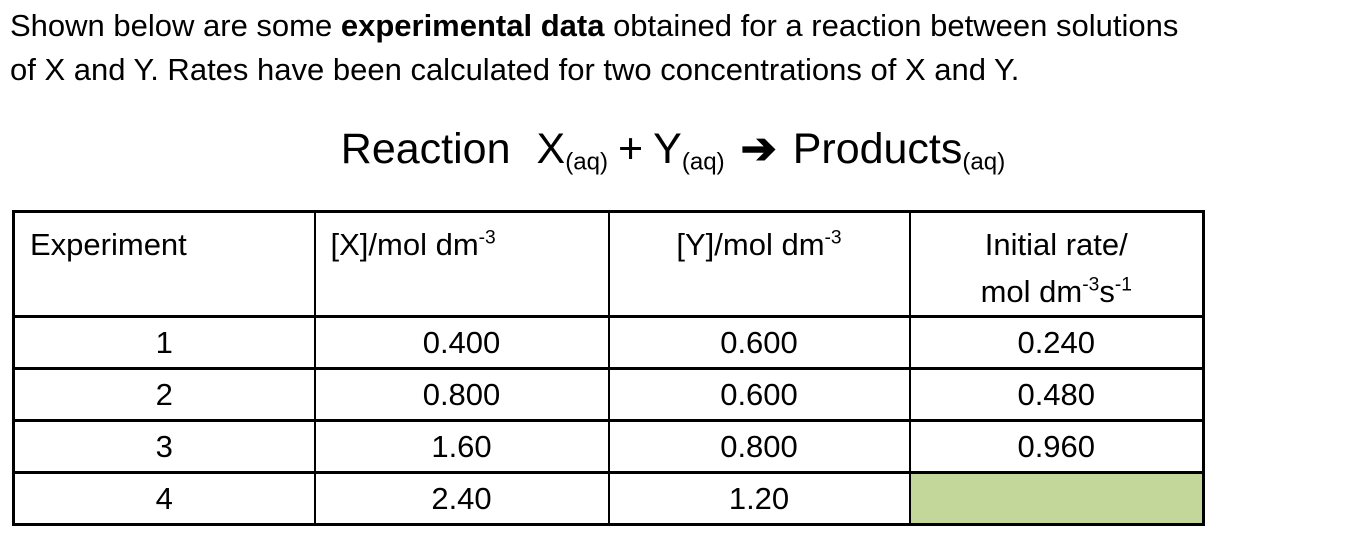  I want to click on reactant-y-state: (aq), so click(703, 162).